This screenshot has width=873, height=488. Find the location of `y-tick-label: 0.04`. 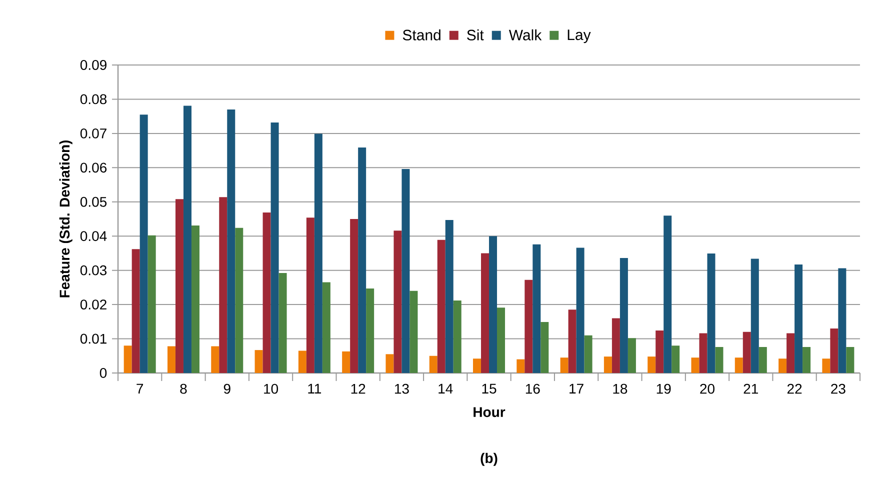

y-tick-label: 0.04 is located at coordinates (93, 236).